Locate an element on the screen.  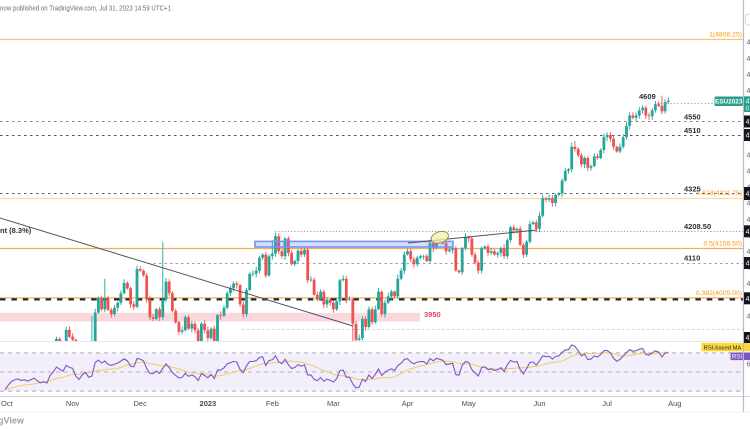
svg-text: RSI is located at coordinates (737, 356).